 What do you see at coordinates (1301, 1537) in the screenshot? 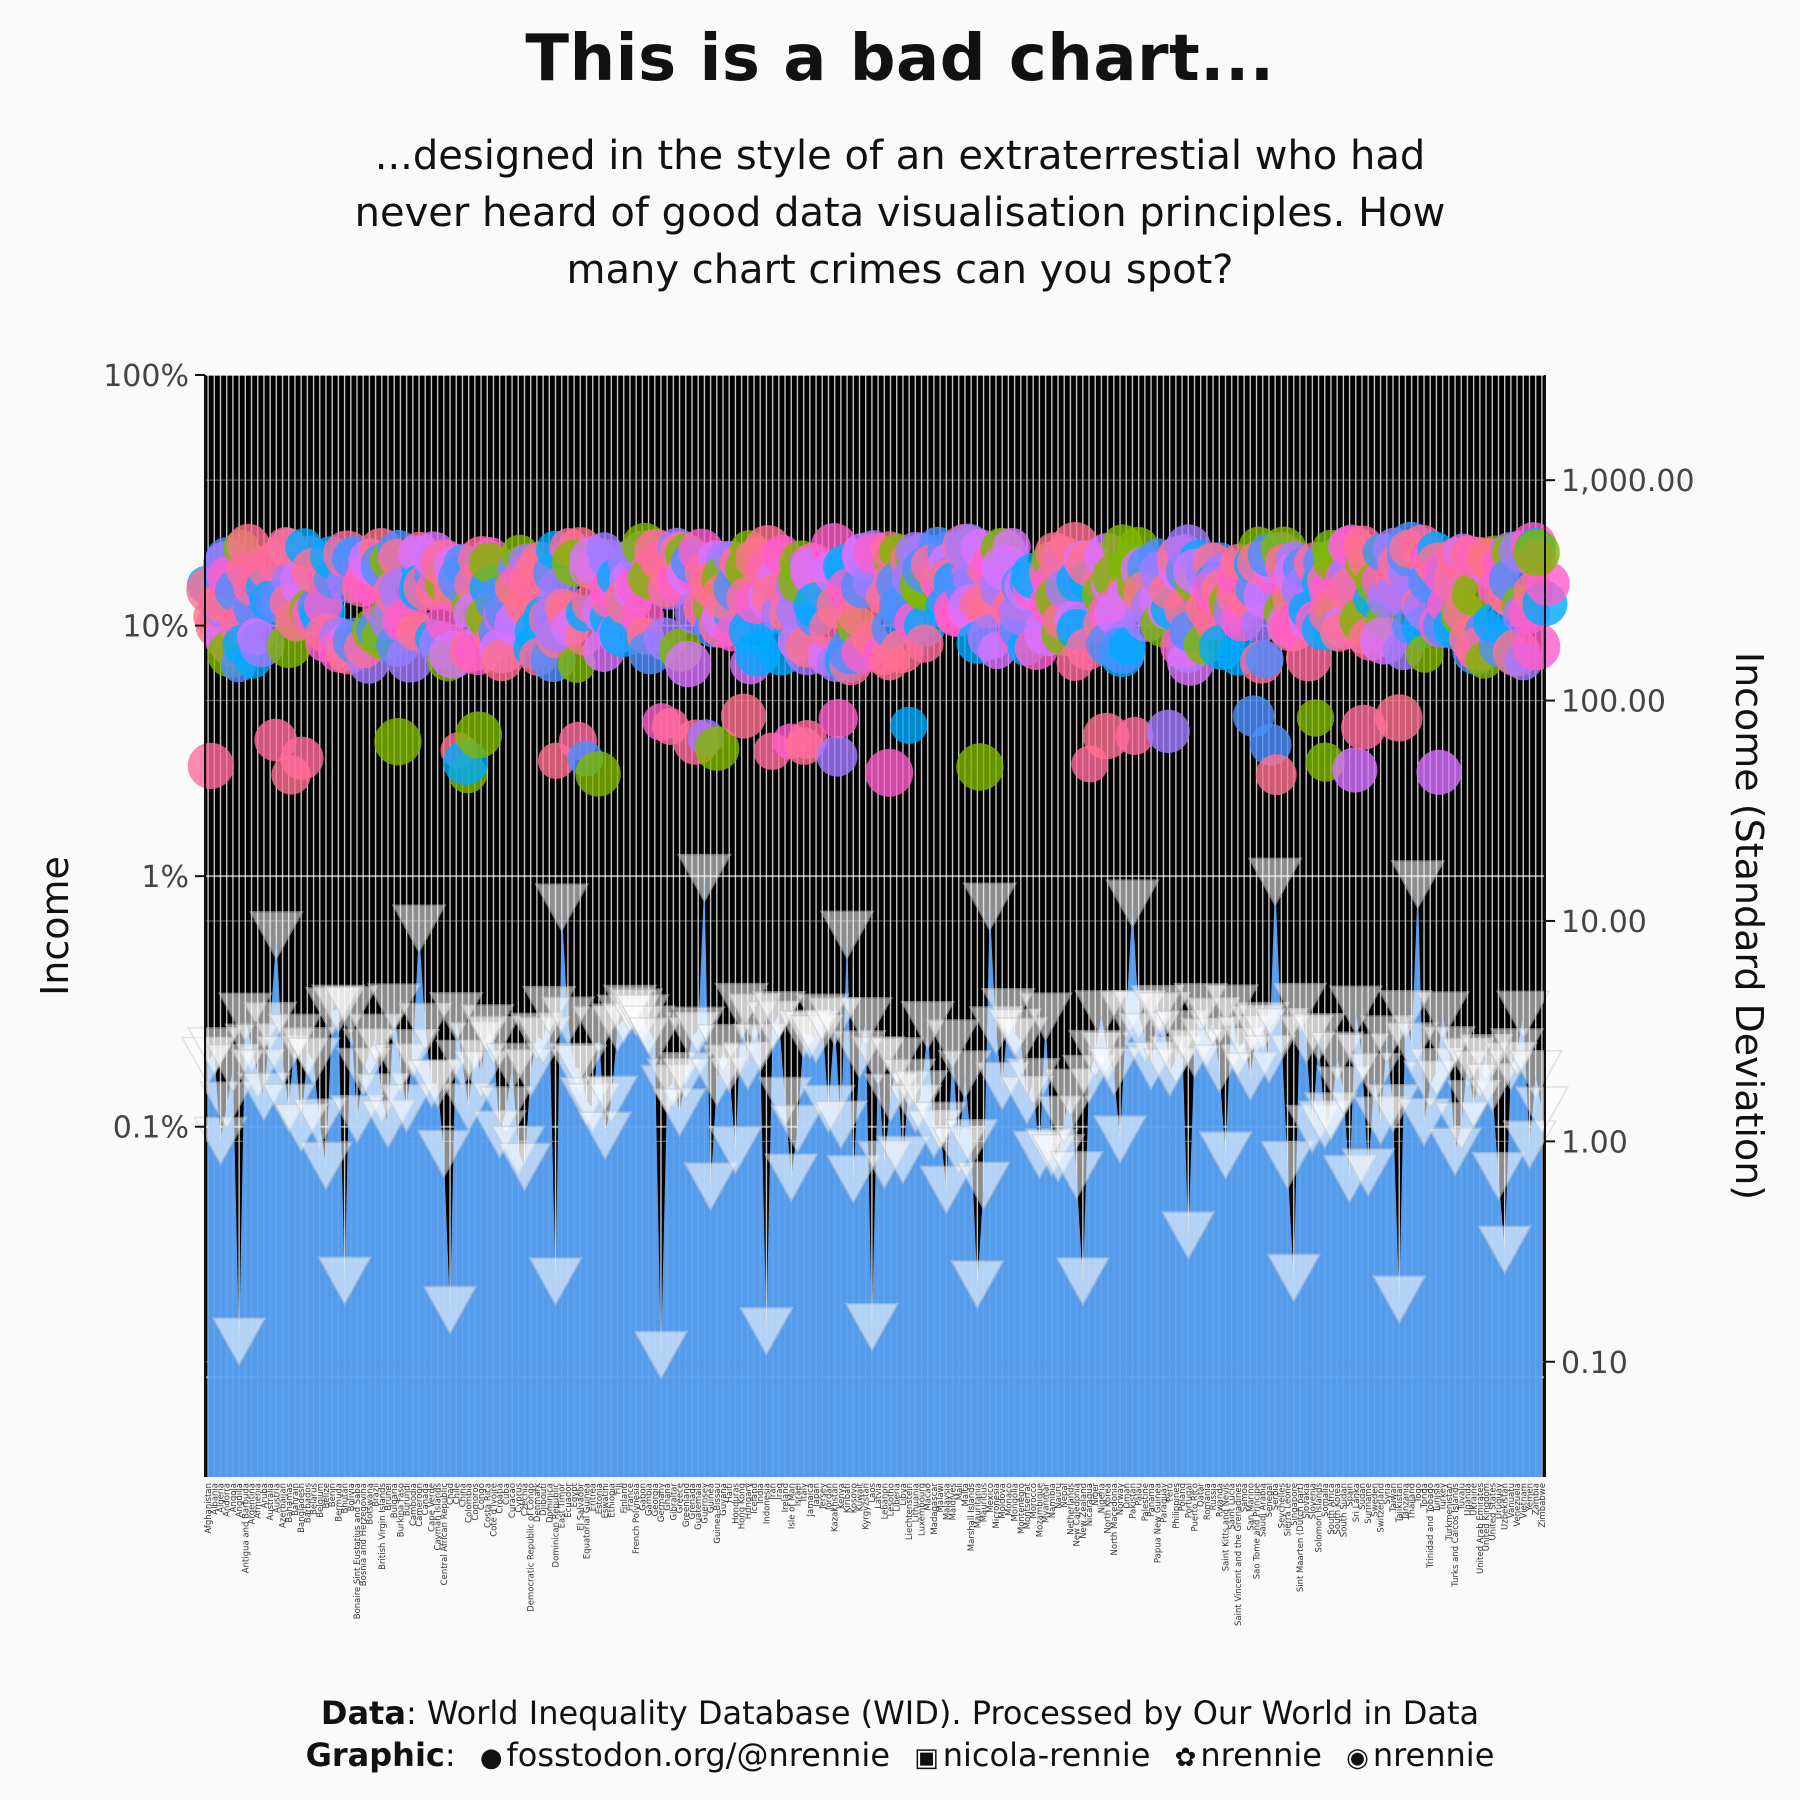
I see `x-tick-label: Sint Maarten (Dutch part)` at bounding box center [1301, 1537].